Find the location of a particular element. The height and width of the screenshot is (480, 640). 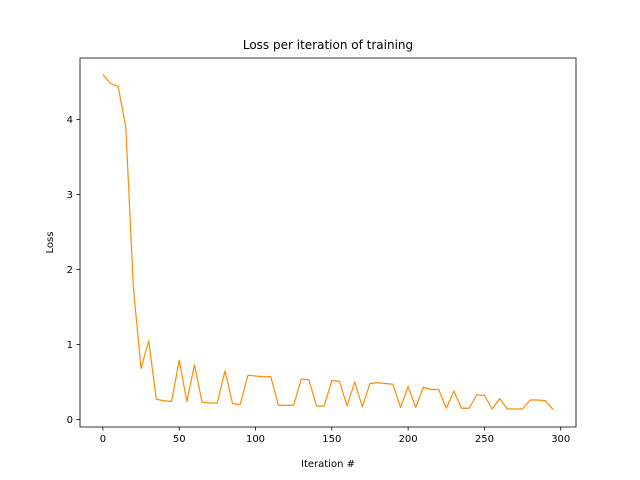

x-tick-label: 300 is located at coordinates (560, 439).